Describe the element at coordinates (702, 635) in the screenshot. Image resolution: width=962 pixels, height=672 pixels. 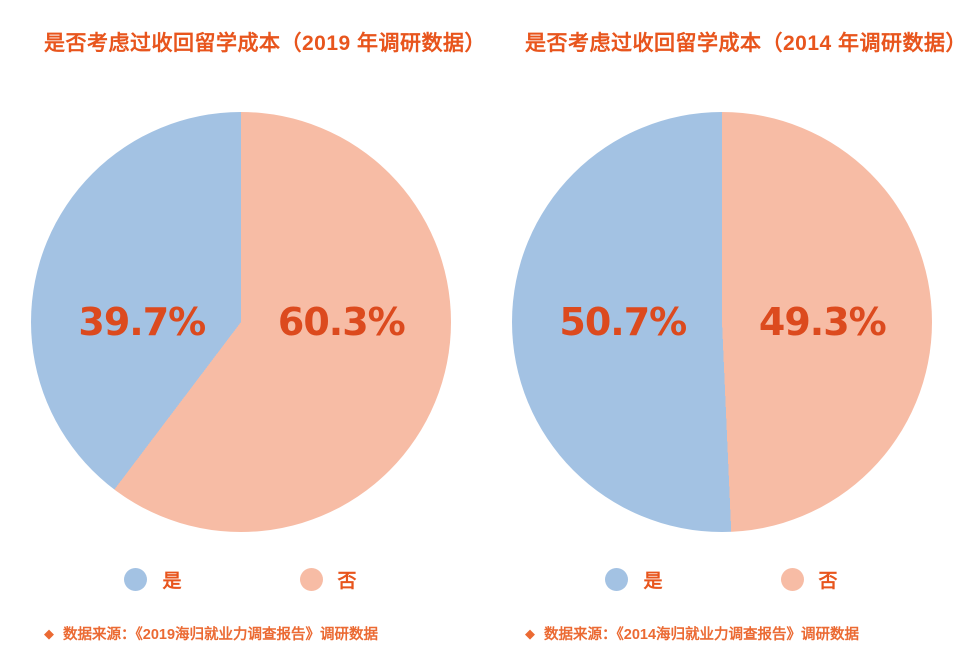
I see `source-note-text: 数据来源：《2014海归就业力调查报告》调研数据` at that location.